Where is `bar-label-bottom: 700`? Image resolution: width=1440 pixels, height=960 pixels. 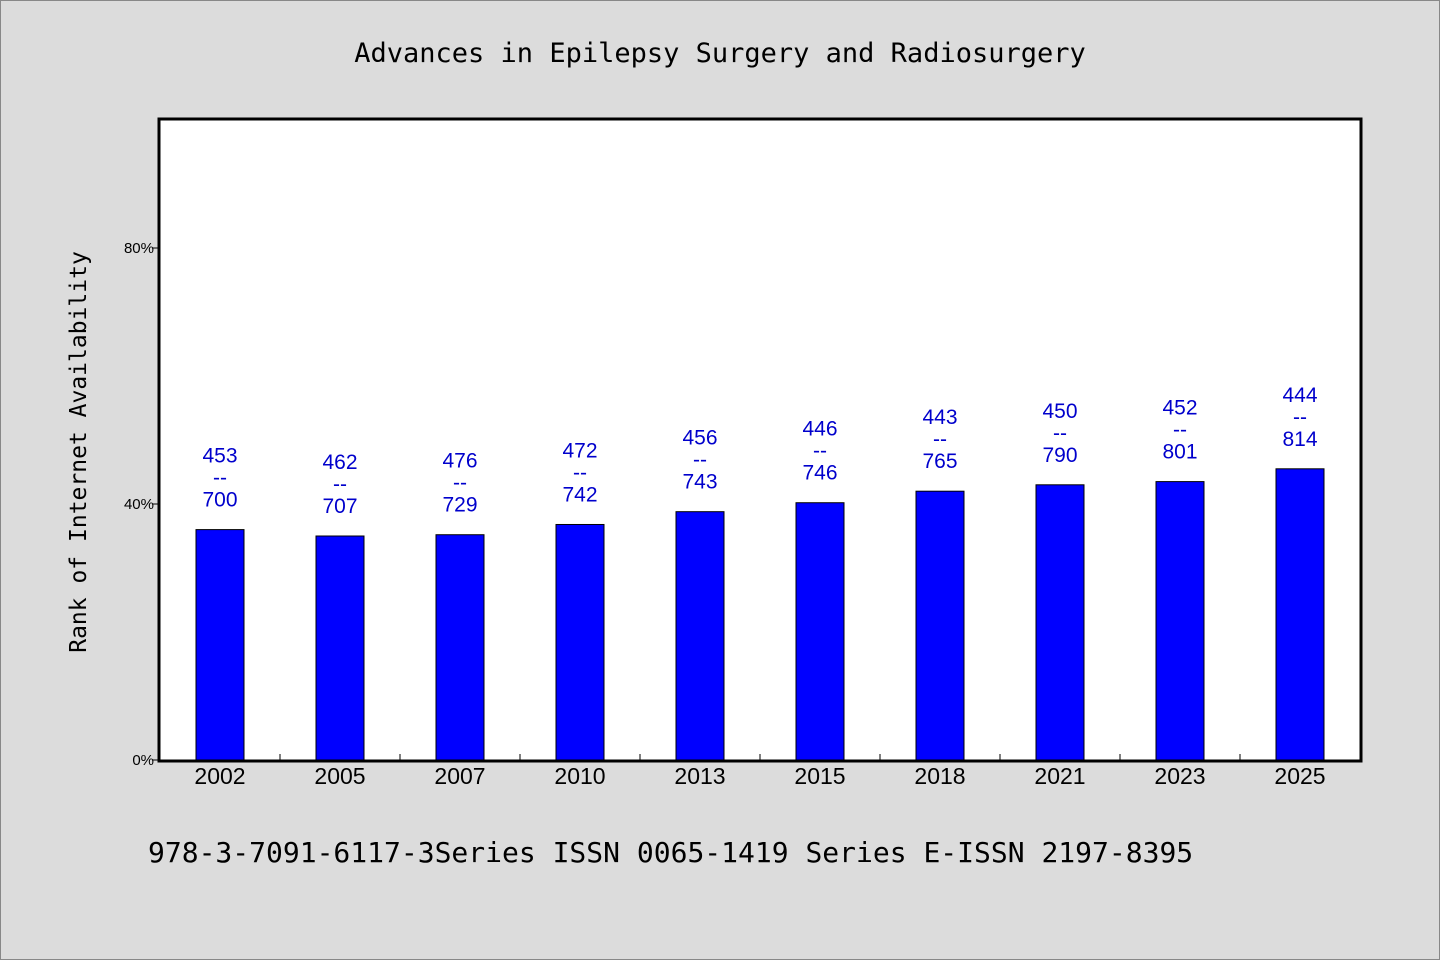 bar-label-bottom: 700 is located at coordinates (219, 500).